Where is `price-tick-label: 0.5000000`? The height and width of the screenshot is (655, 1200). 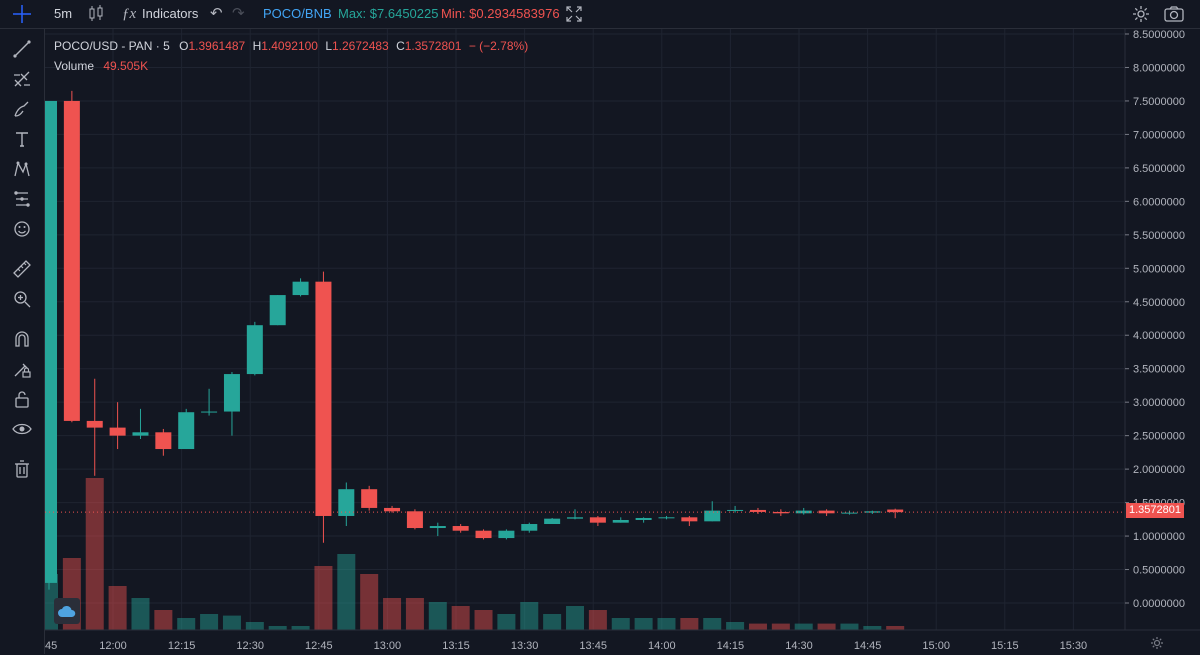
price-tick-label: 0.5000000 is located at coordinates (1159, 571).